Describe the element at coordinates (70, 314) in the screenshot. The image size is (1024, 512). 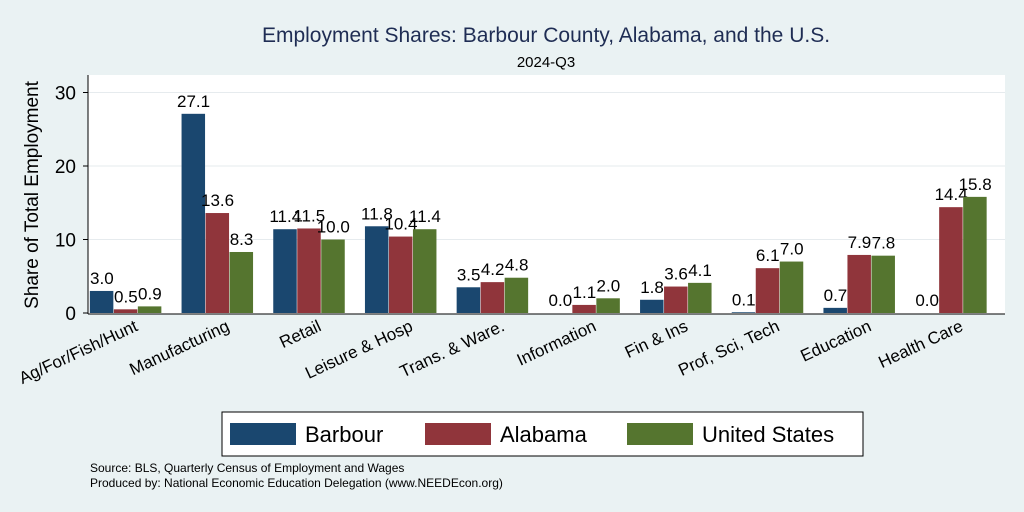
I see `y-tick-label: 0` at that location.